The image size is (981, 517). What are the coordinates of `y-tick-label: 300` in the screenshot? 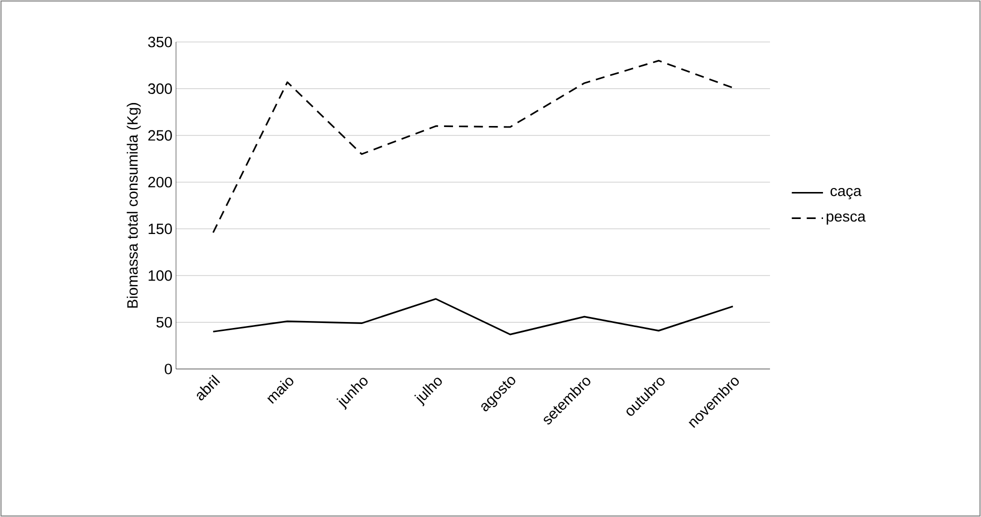 It's located at (160, 88).